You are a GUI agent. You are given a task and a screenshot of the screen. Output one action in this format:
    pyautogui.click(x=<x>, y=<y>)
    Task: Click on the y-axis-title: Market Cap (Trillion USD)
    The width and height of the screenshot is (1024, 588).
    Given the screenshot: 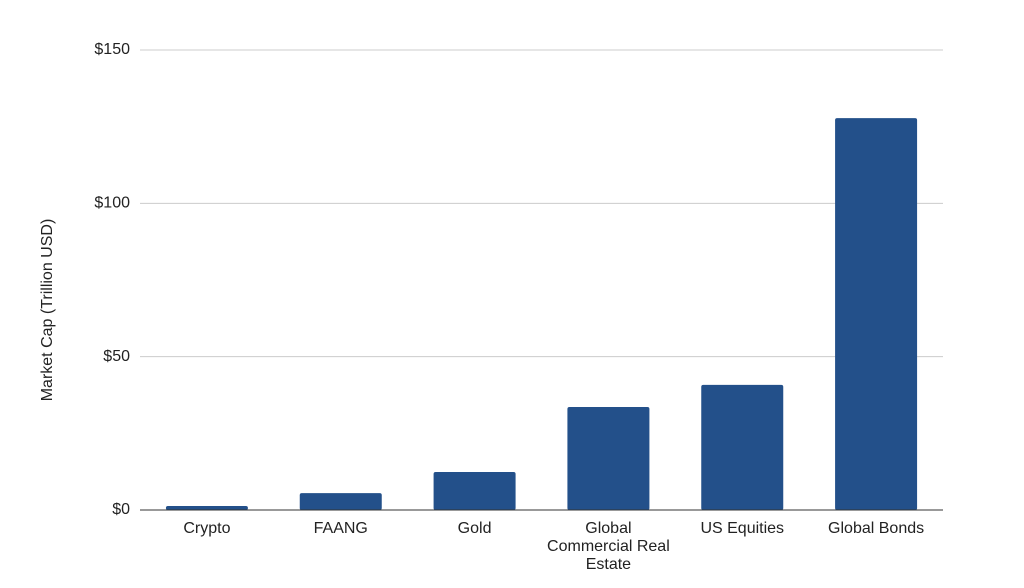 What is the action you would take?
    pyautogui.click(x=47, y=310)
    